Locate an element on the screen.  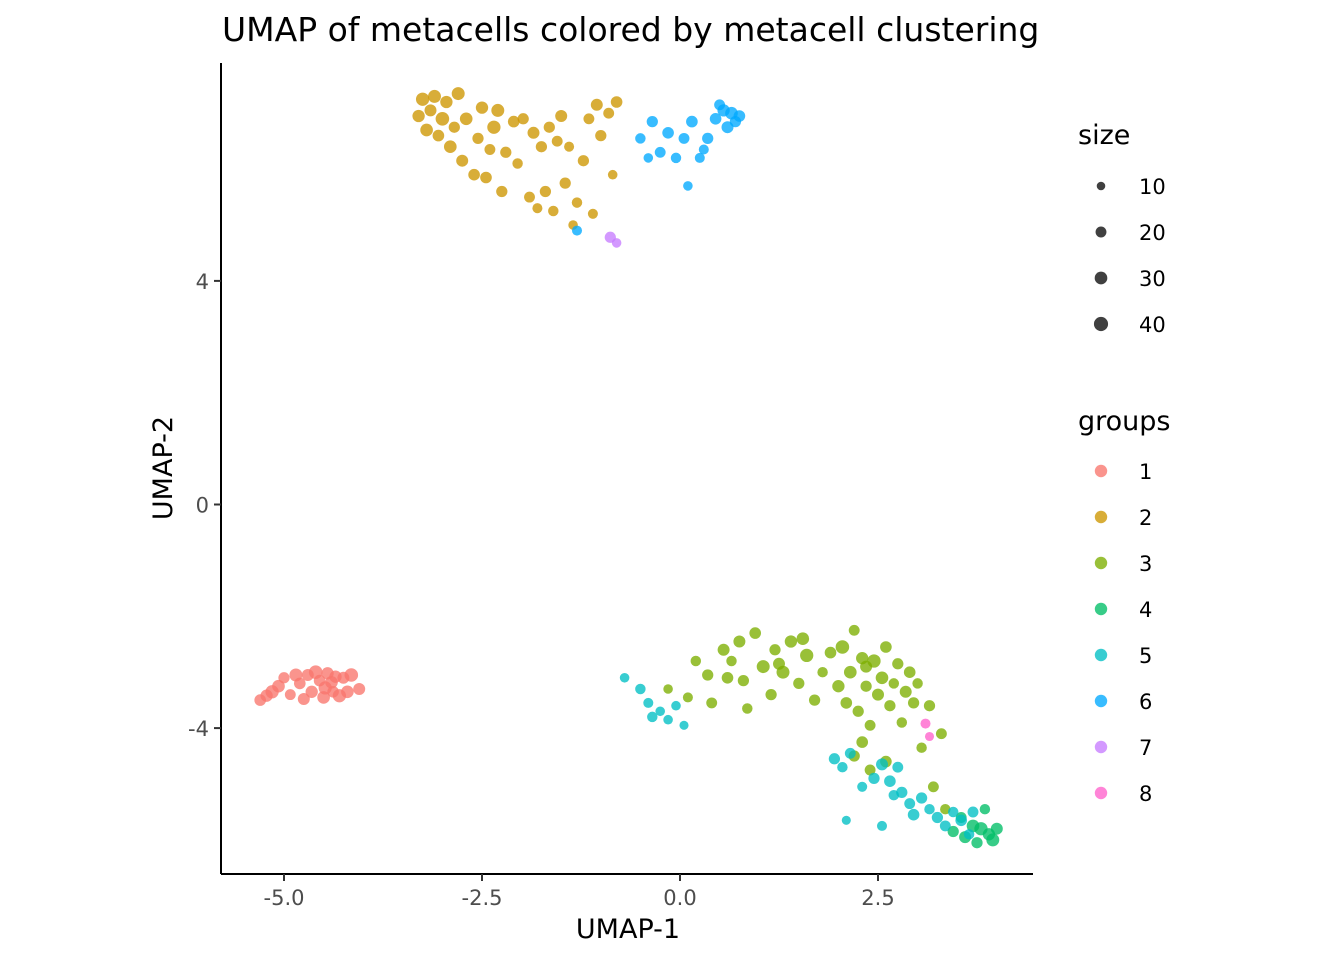
groups-legend-title: groups is located at coordinates (1124, 421).